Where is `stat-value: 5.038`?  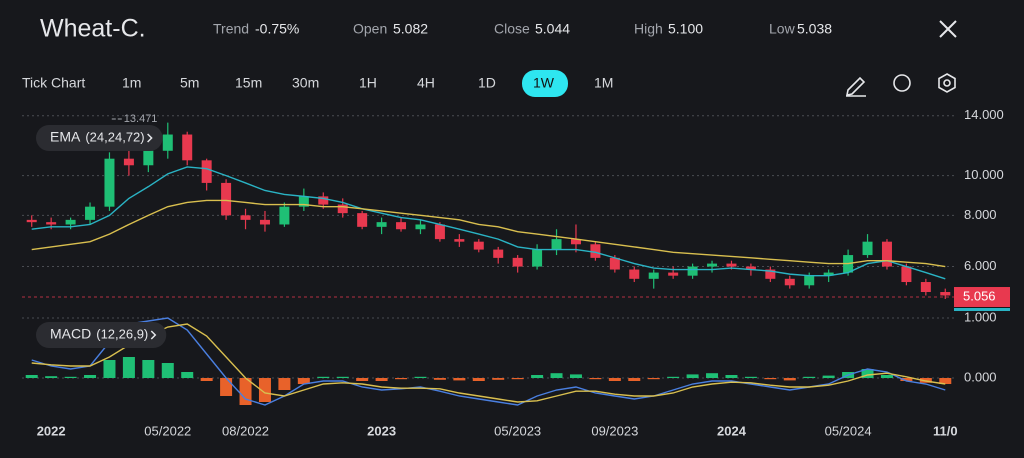
stat-value: 5.038 is located at coordinates (814, 29).